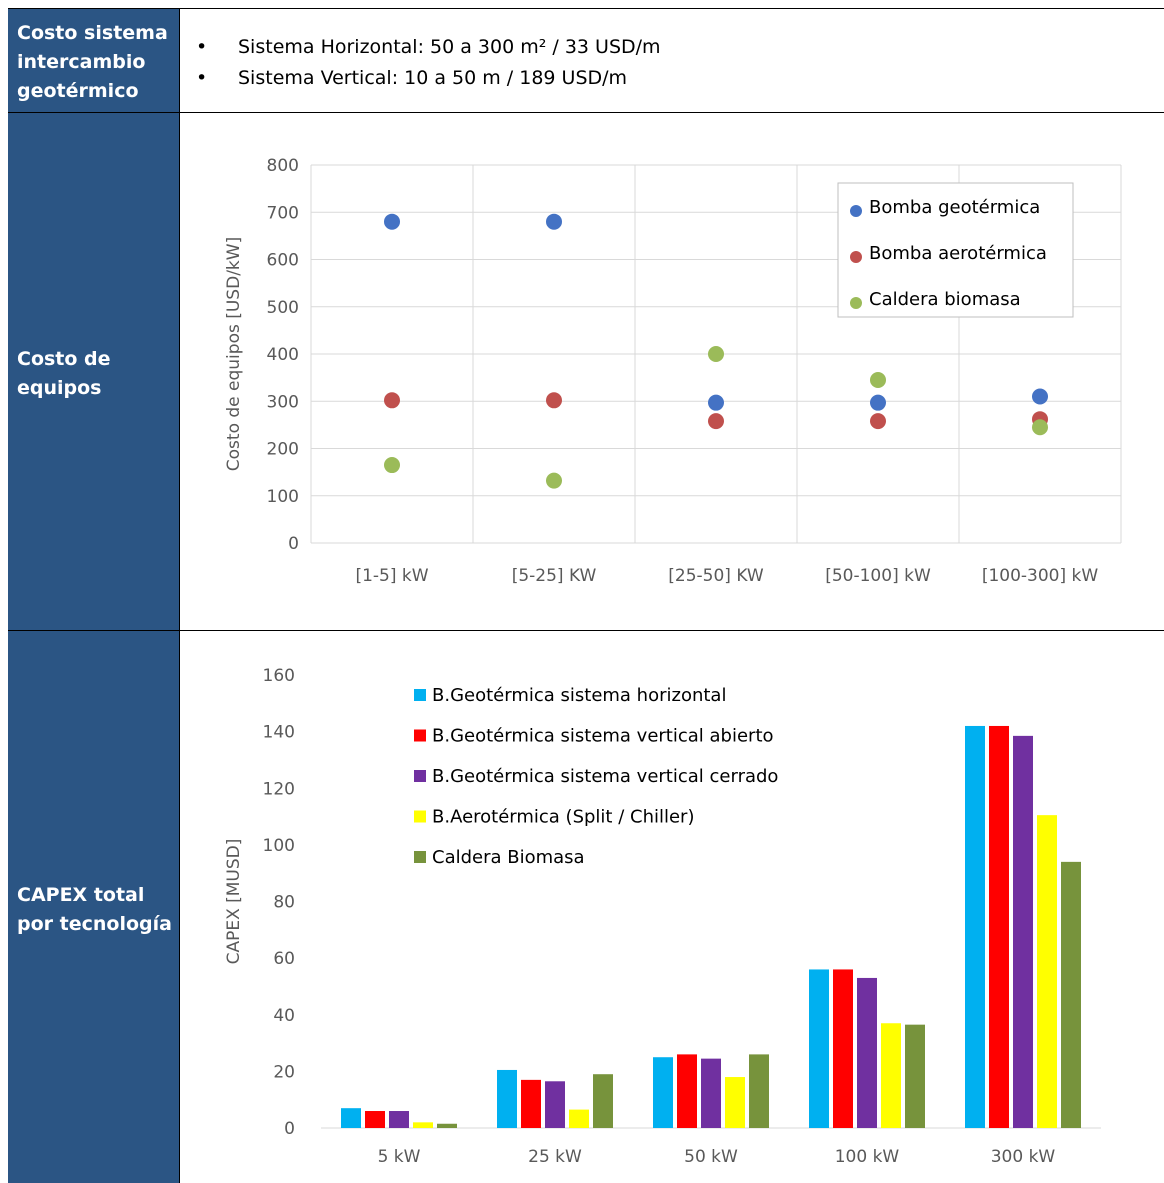 The width and height of the screenshot is (1164, 1183). What do you see at coordinates (867, 1157) in the screenshot?
I see `x-tick-label: 100 kW` at bounding box center [867, 1157].